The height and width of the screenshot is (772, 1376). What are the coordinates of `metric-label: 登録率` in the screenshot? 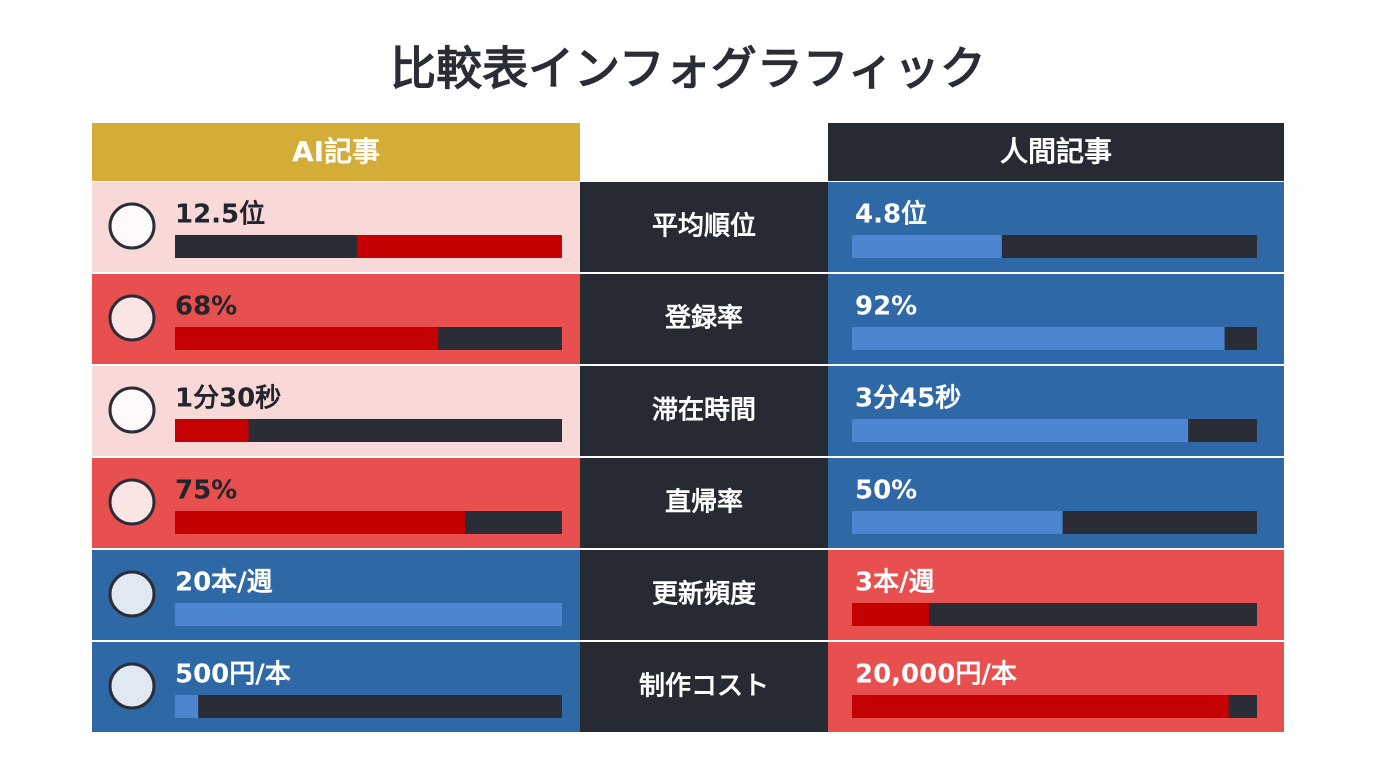 It's located at (703, 318).